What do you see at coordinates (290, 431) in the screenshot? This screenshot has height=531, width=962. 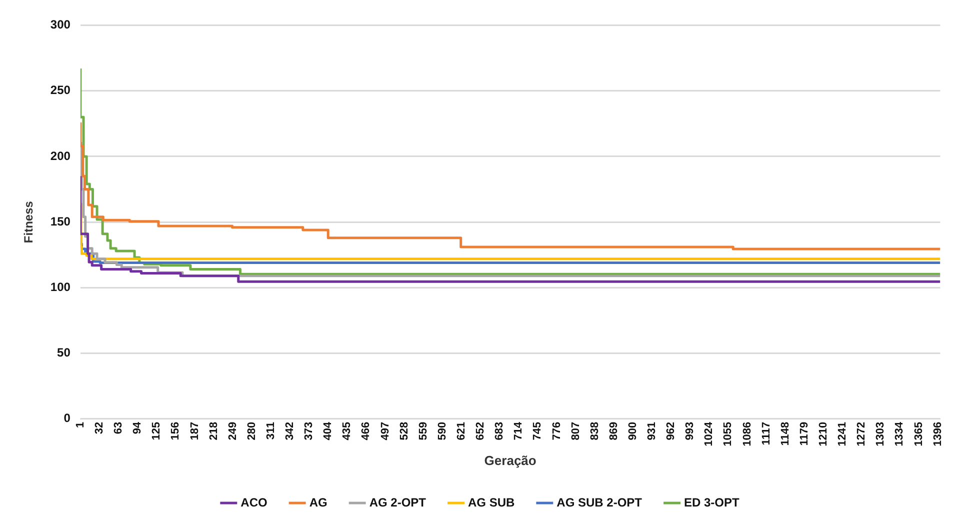 I see `x-tick-label: 342` at bounding box center [290, 431].